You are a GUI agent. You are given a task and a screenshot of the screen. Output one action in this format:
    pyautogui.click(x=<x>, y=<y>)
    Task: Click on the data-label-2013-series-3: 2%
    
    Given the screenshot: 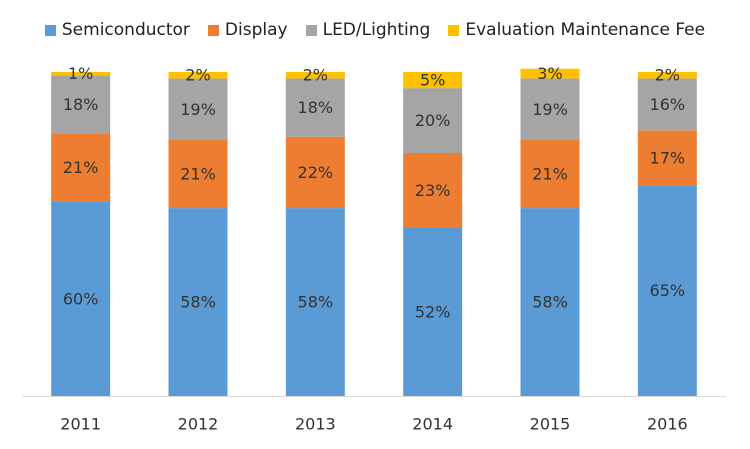 What is the action you would take?
    pyautogui.click(x=315, y=75)
    